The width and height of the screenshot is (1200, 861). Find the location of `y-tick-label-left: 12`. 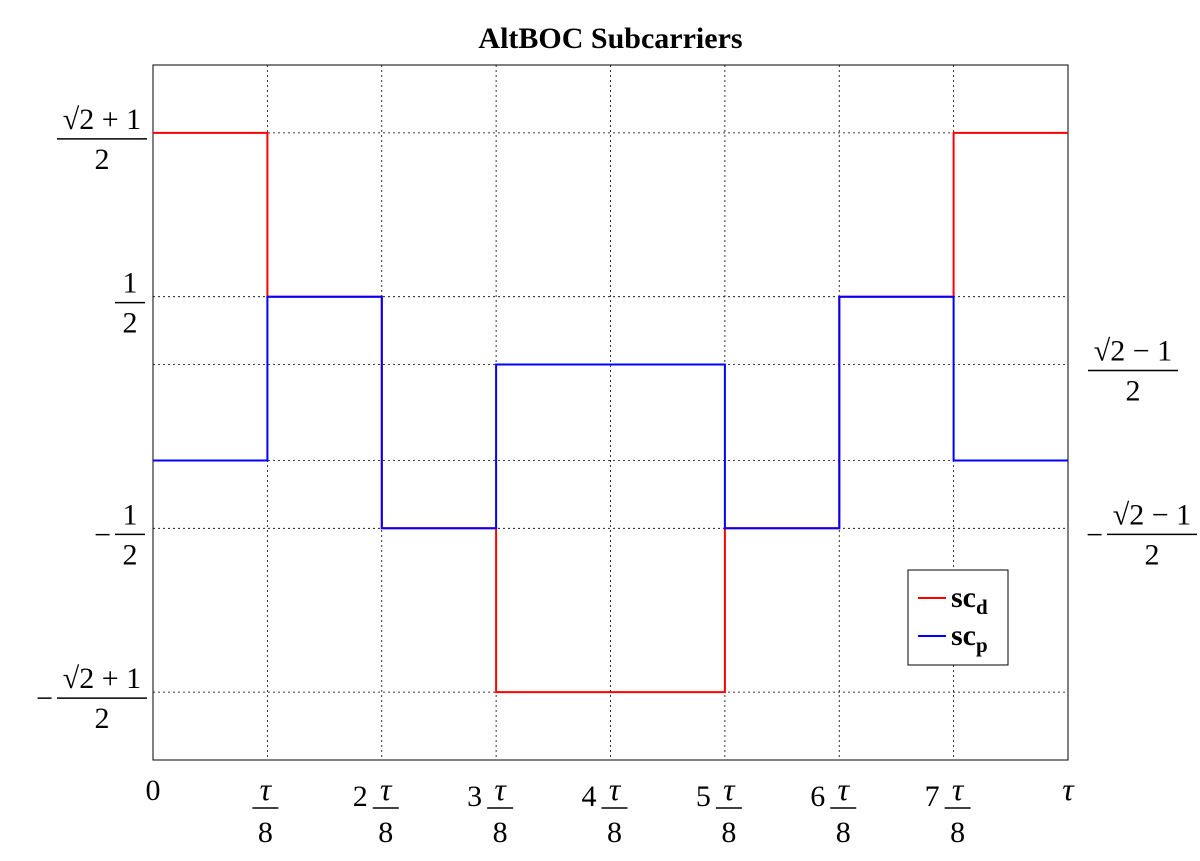

y-tick-label-left: 12 is located at coordinates (130, 303).